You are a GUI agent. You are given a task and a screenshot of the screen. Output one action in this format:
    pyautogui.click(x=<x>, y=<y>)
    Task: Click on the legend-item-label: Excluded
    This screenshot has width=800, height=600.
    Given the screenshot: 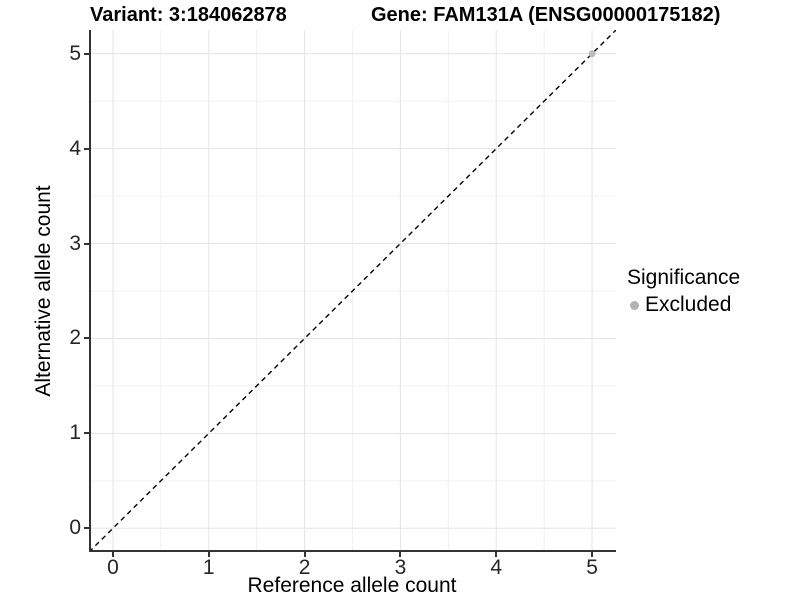 What is the action you would take?
    pyautogui.click(x=688, y=304)
    